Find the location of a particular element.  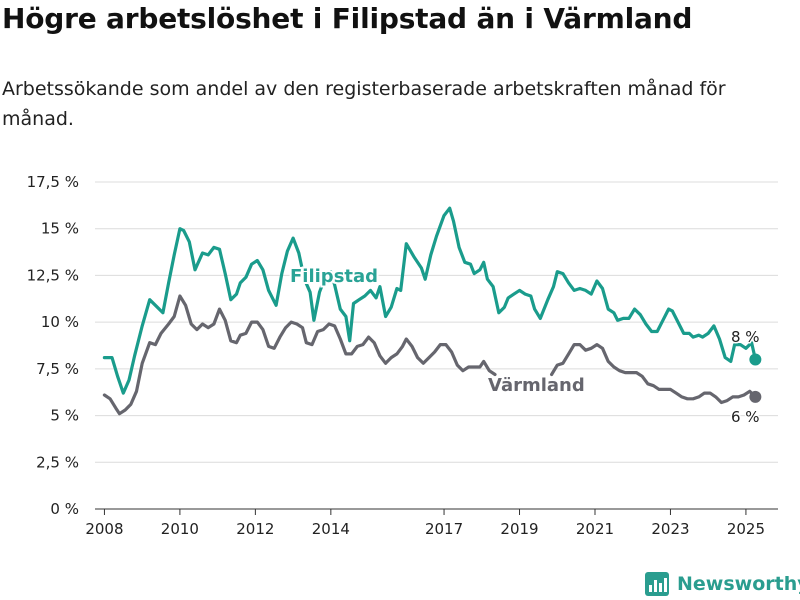

x-tick-label: 2008 is located at coordinates (104, 529).